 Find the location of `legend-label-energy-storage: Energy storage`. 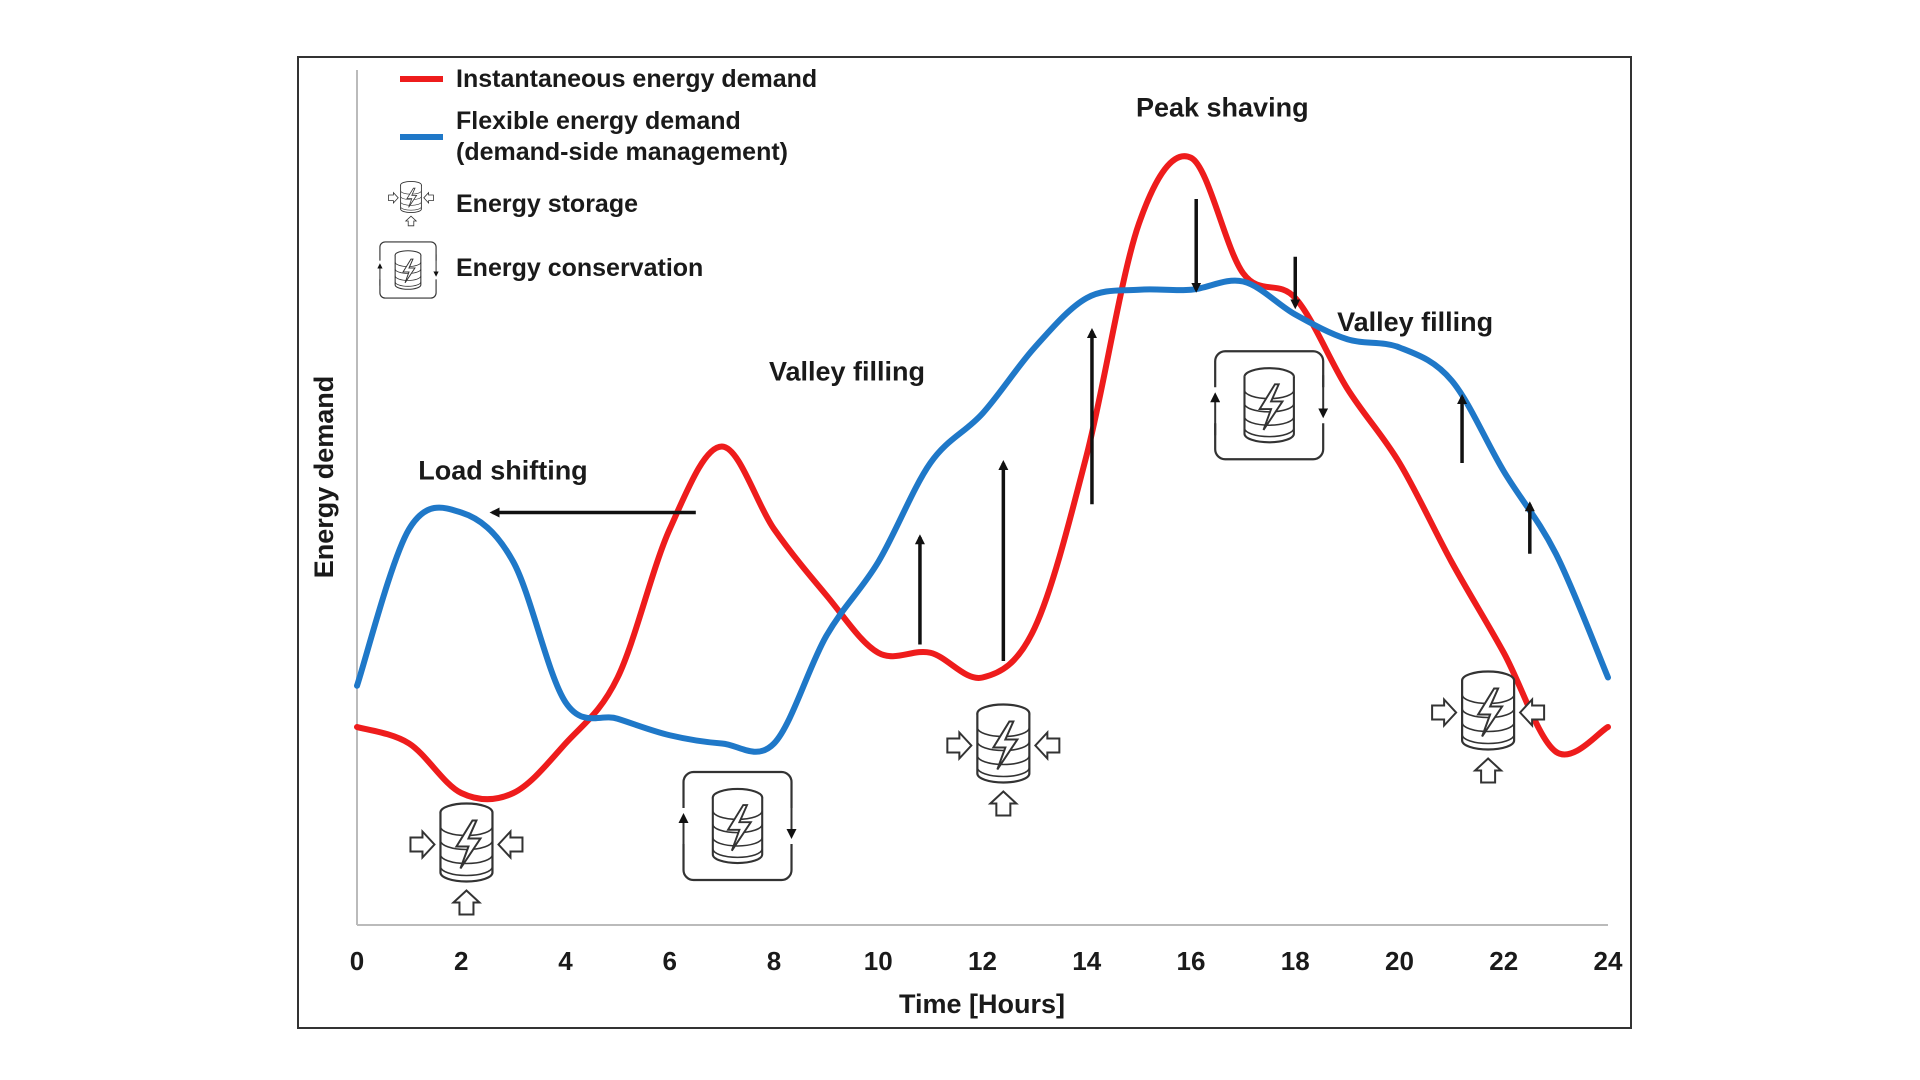

legend-label-energy-storage: Energy storage is located at coordinates (547, 204).